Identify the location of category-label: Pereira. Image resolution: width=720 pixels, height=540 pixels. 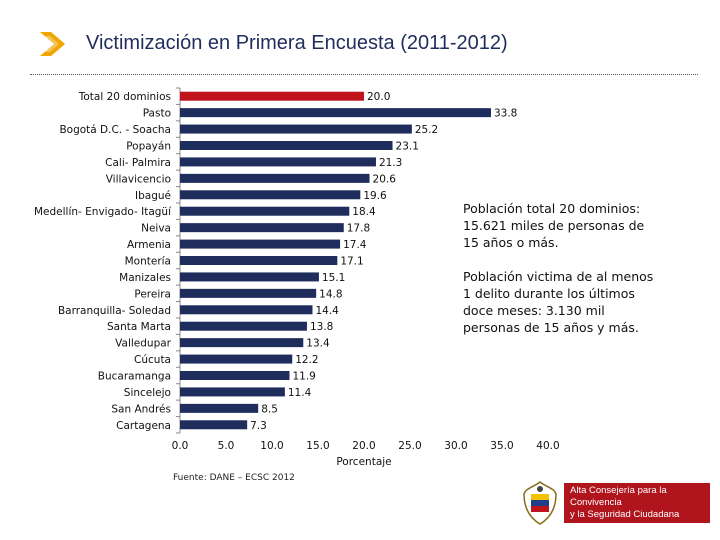
(152, 294).